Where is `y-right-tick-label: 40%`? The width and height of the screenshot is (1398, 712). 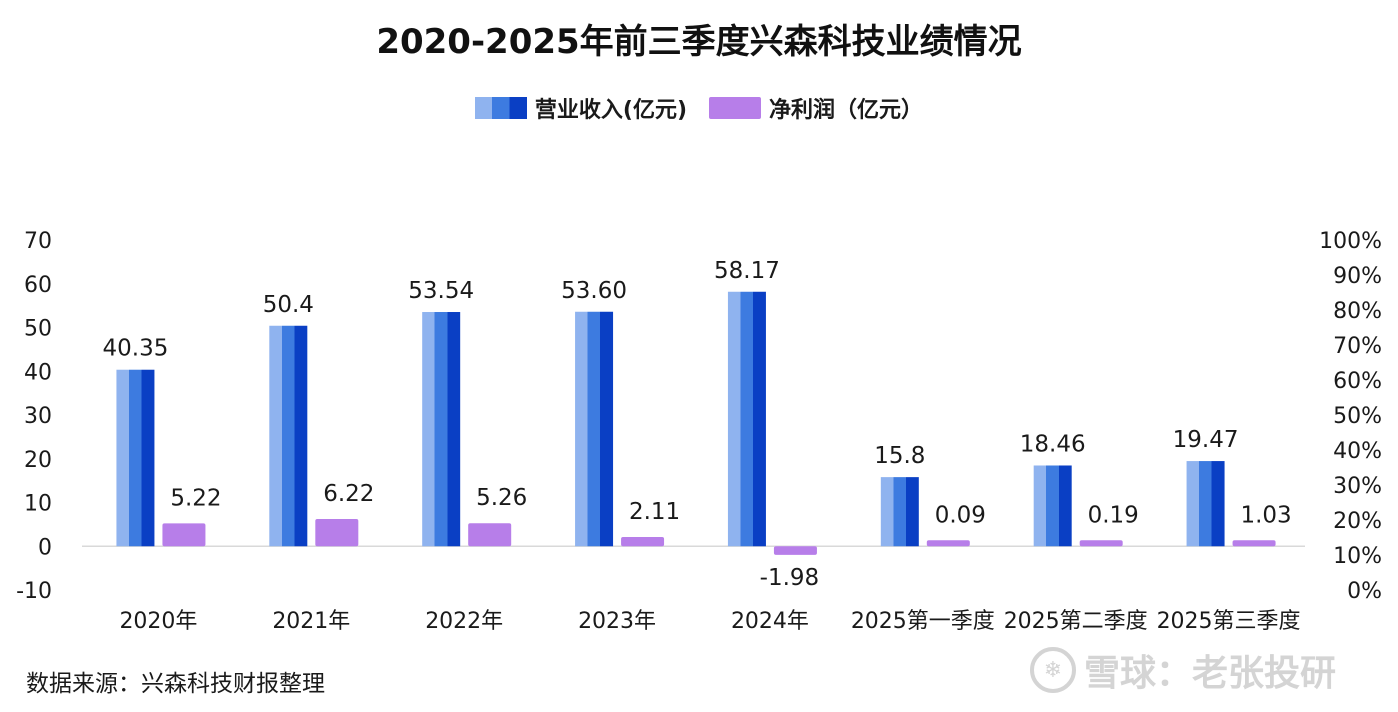
y-right-tick-label: 40% is located at coordinates (1357, 451).